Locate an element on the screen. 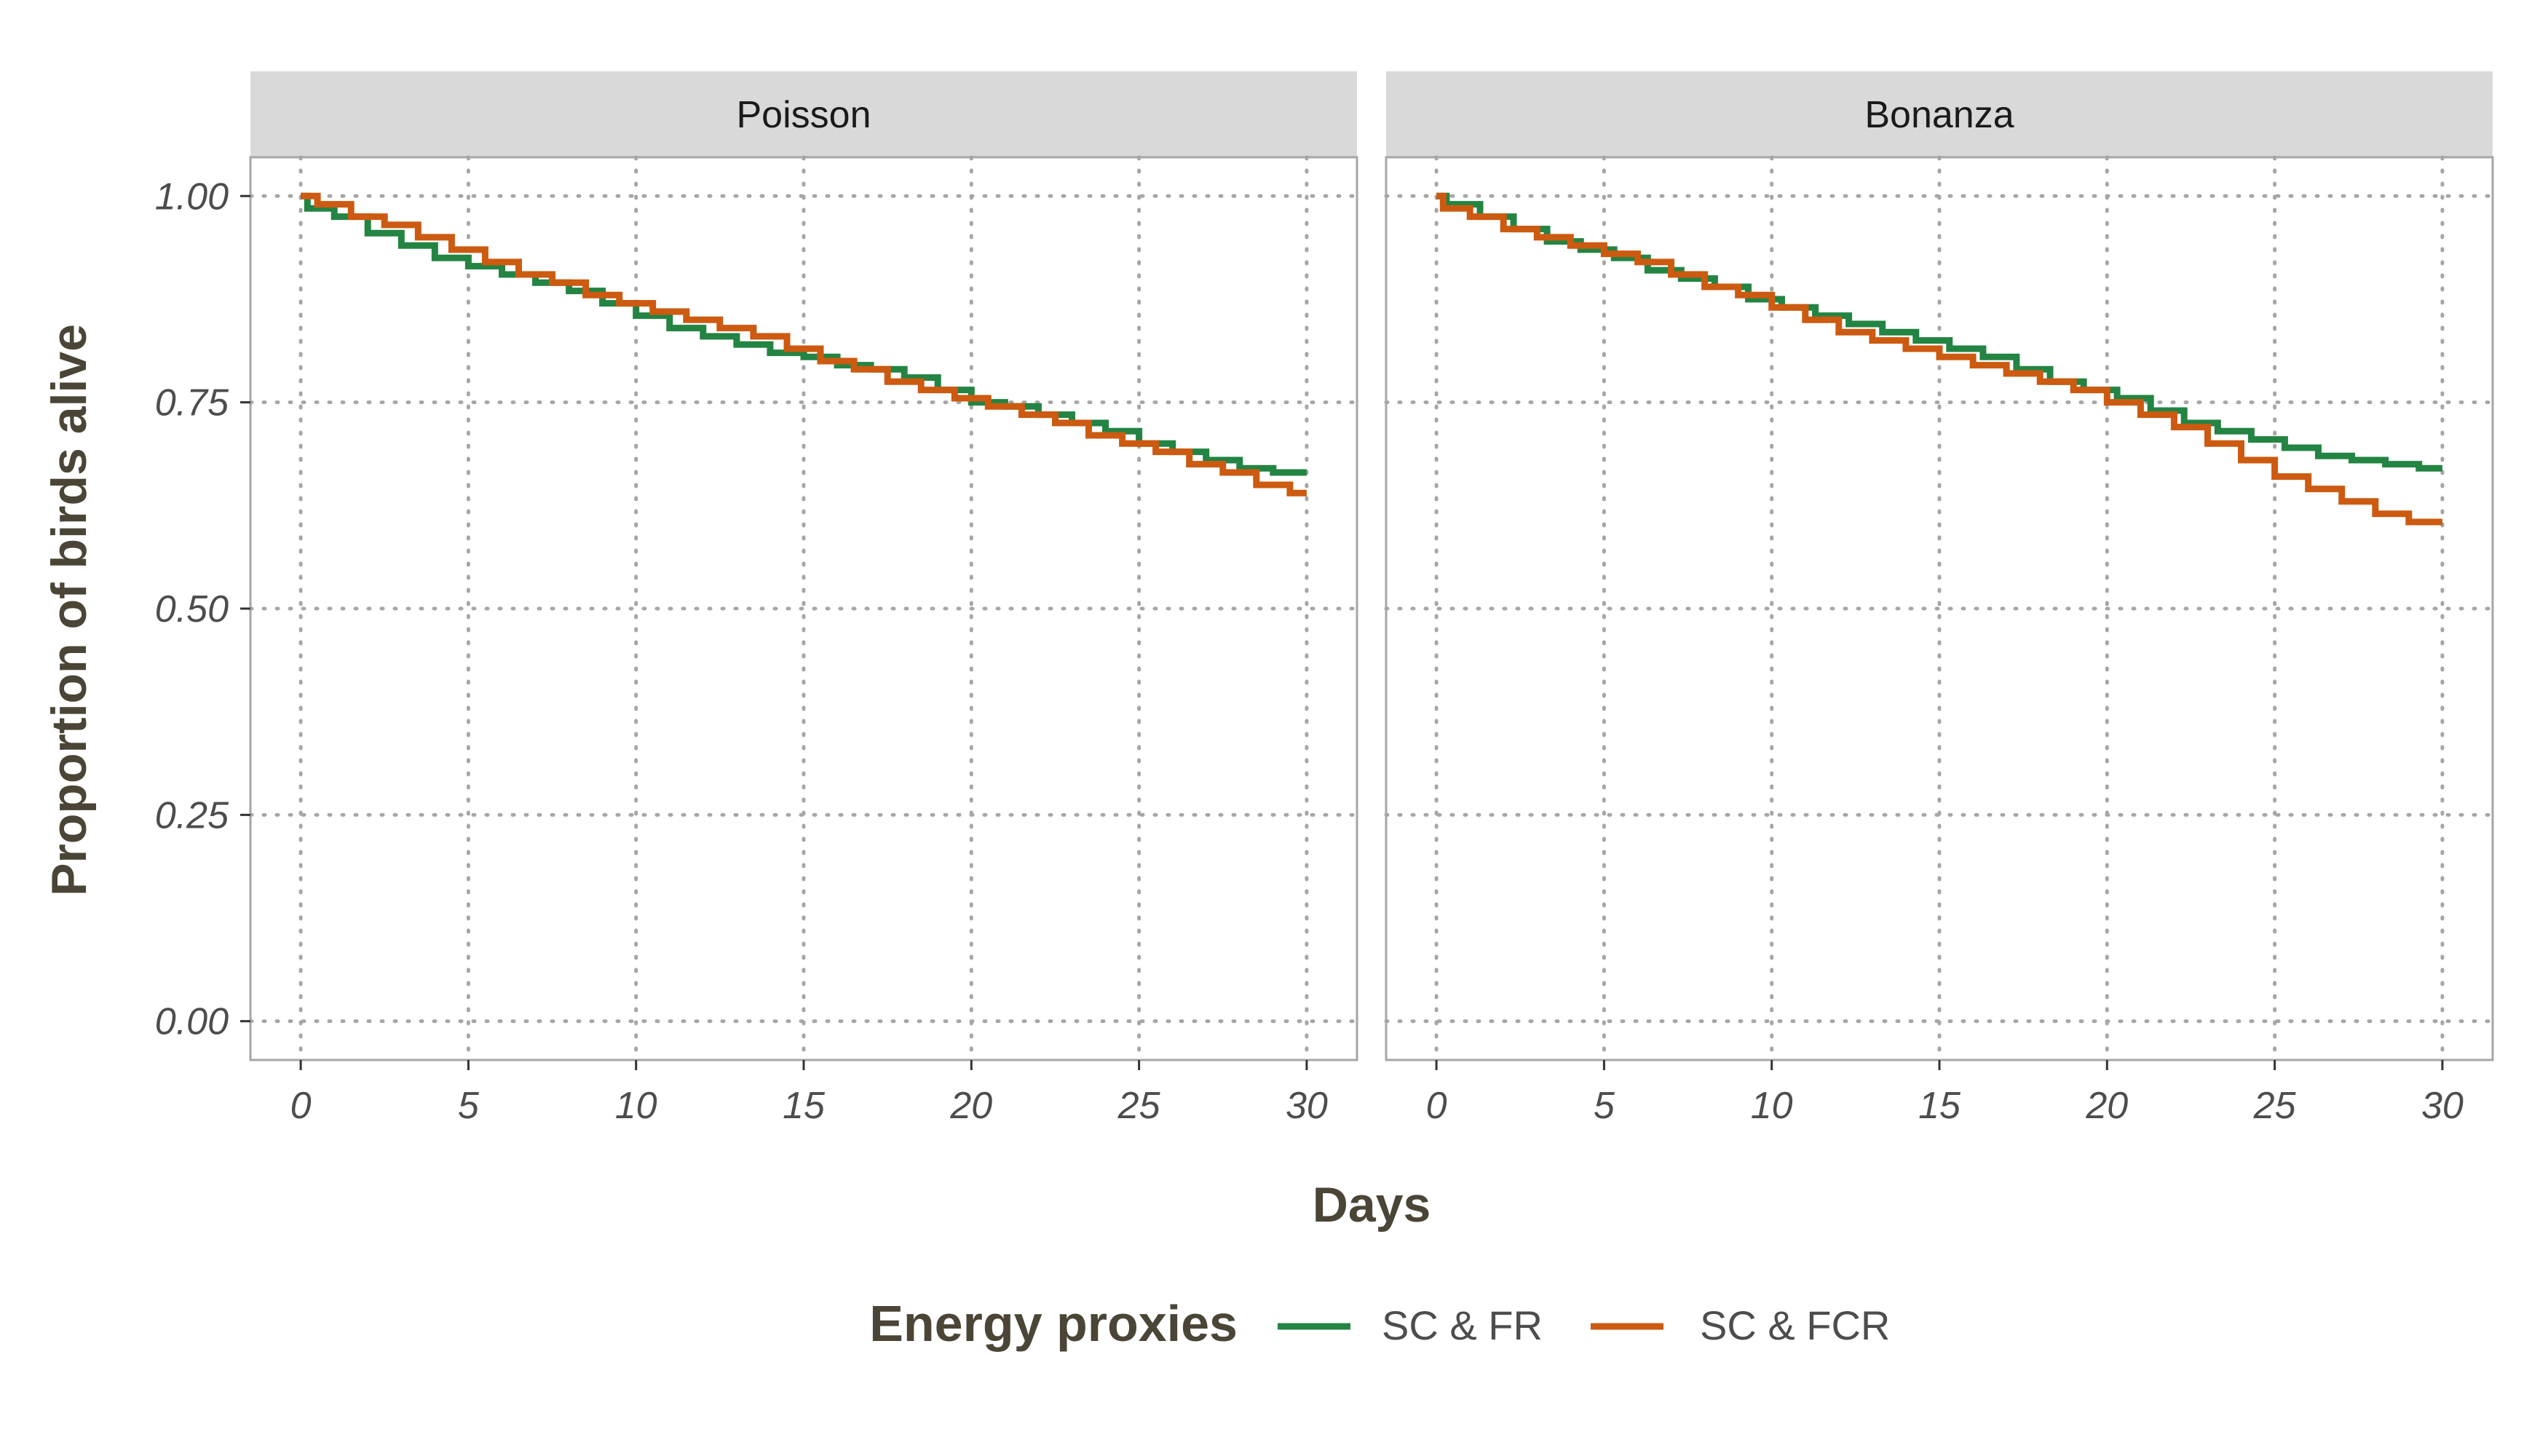 This screenshot has height=1456, width=2548. y-tick-label: 0.00 is located at coordinates (192, 1022).